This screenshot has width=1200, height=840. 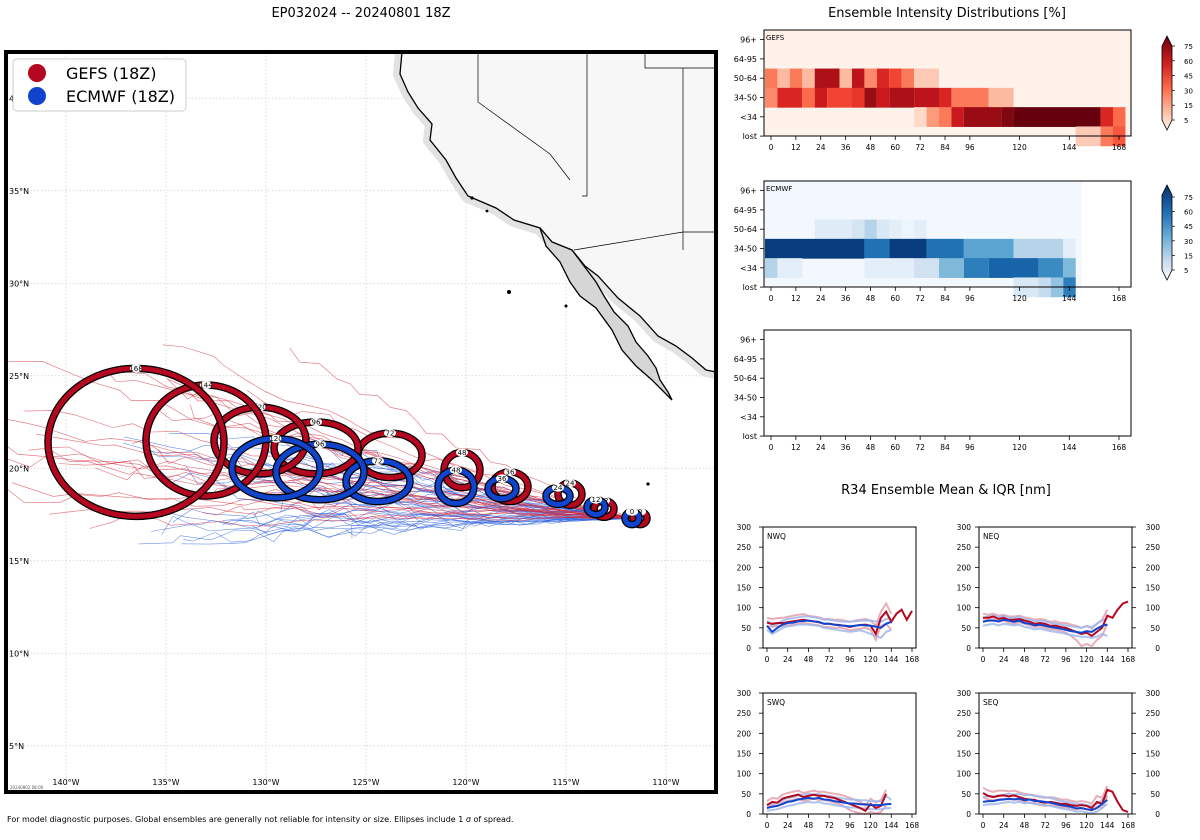 I want to click on x-tick-label: 48, so click(x=871, y=298).